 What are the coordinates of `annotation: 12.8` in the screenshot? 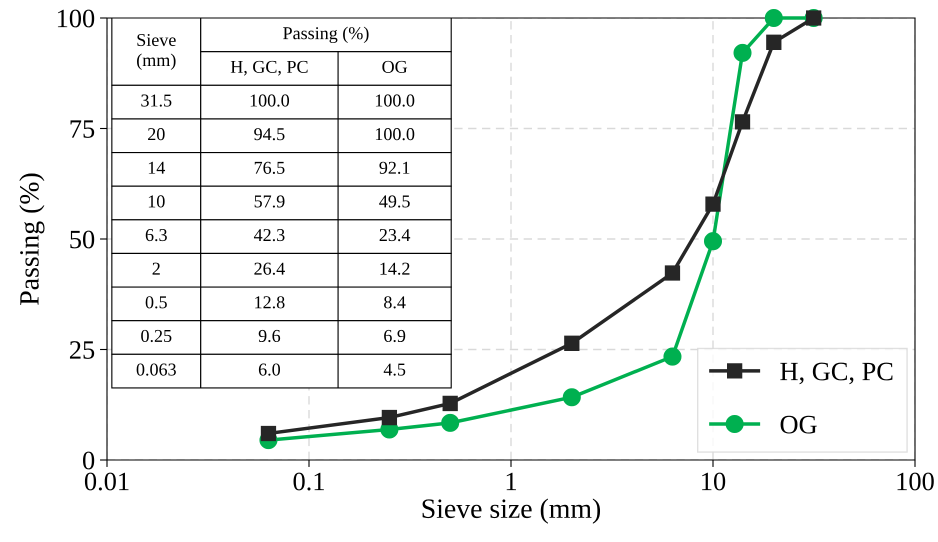 It's located at (270, 302).